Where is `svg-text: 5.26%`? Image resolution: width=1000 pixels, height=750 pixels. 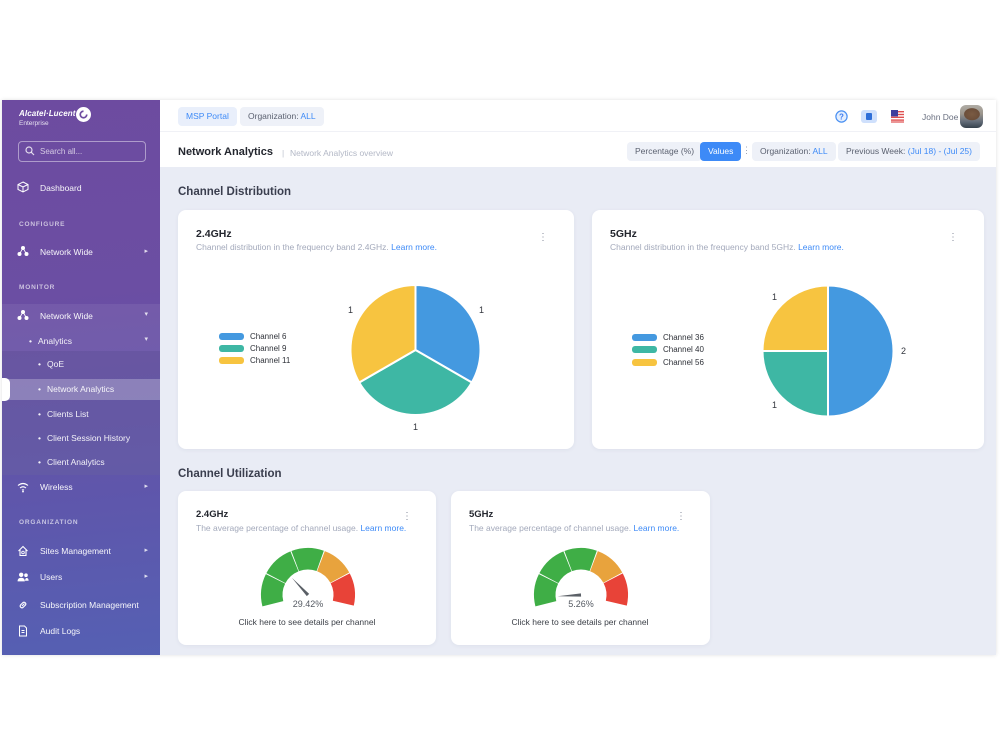 svg-text: 5.26% is located at coordinates (581, 604).